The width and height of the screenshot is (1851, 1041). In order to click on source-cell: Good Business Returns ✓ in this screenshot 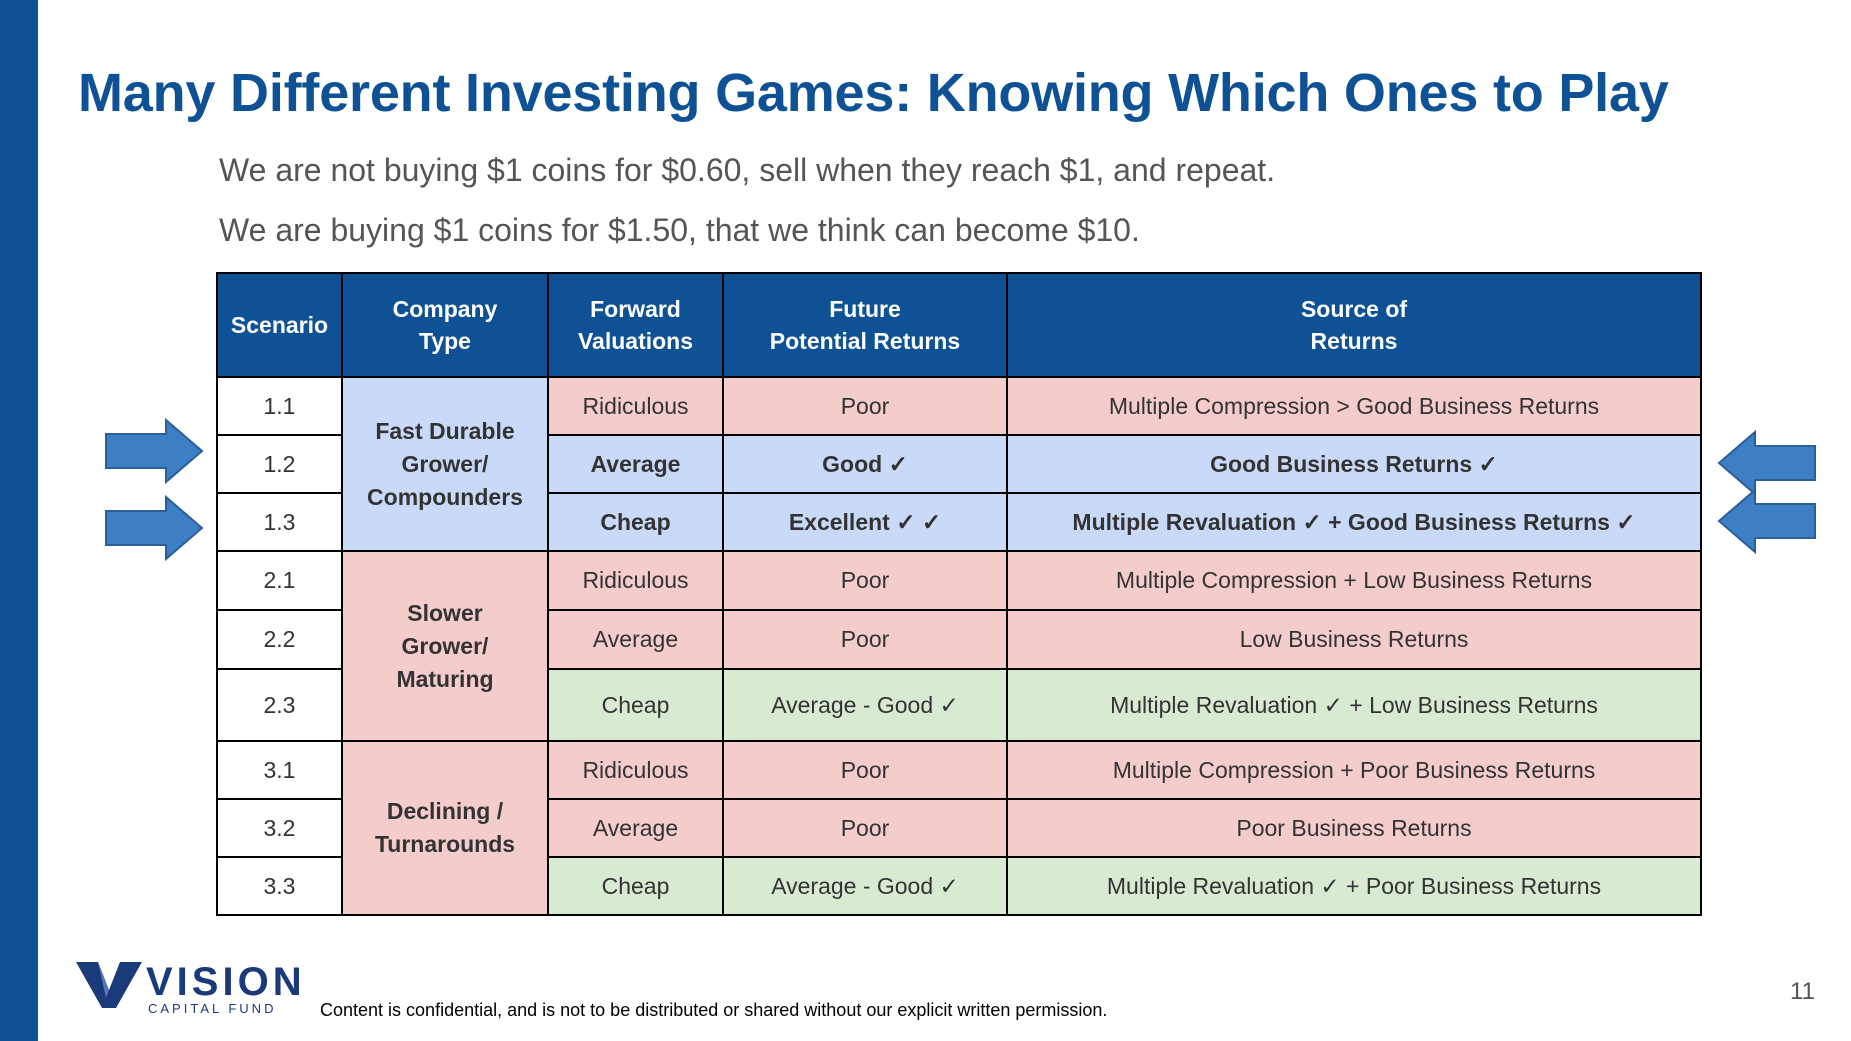, I will do `click(1354, 464)`.